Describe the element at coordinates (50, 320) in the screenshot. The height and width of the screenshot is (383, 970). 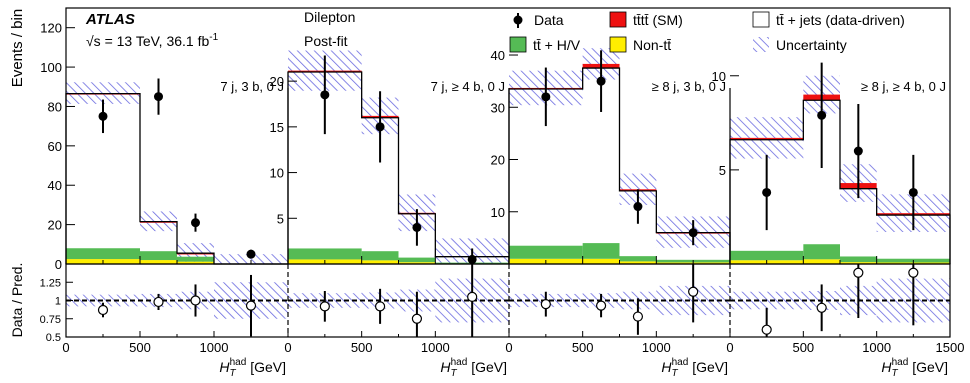
I see `ratio-y-tick-label: 0.75` at that location.